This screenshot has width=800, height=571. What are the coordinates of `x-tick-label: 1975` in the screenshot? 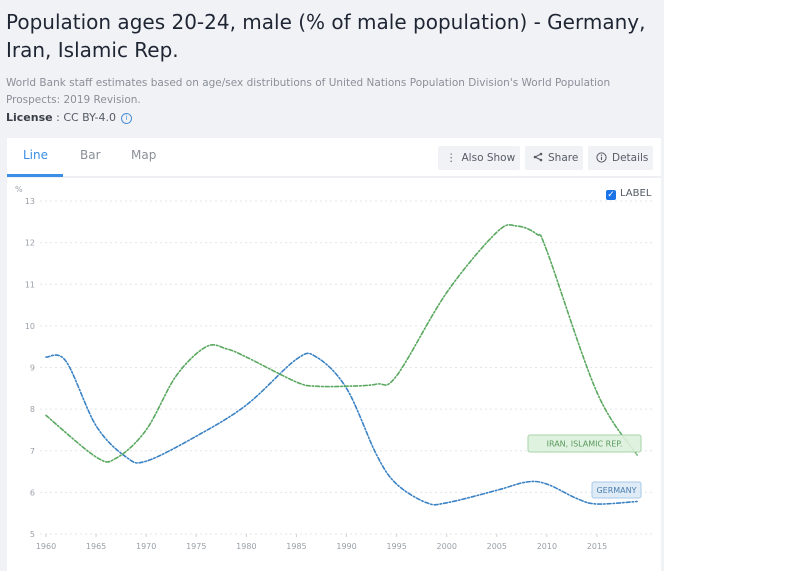 It's located at (196, 546).